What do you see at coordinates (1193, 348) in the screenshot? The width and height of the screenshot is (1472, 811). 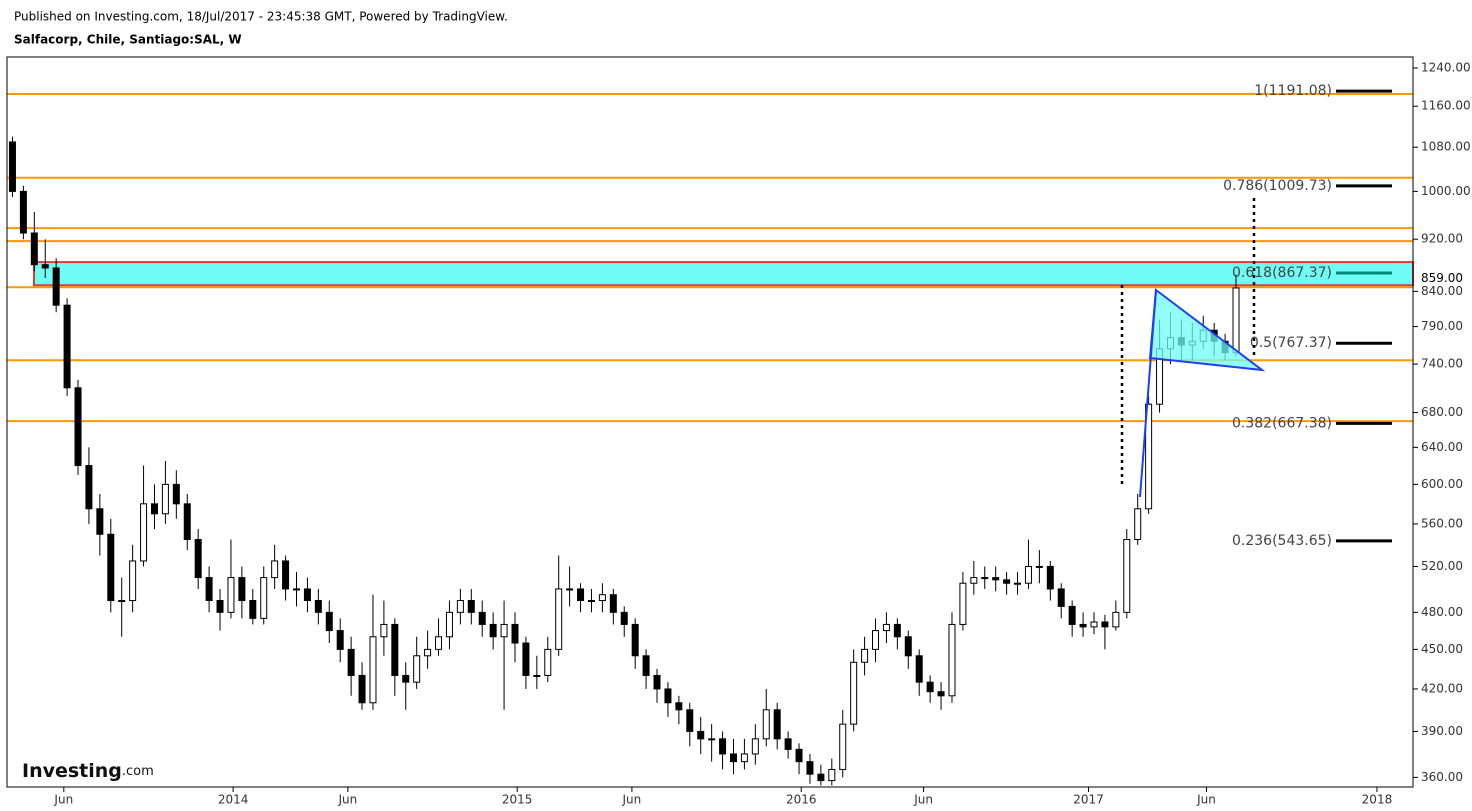 I see `flag-drawing` at bounding box center [1193, 348].